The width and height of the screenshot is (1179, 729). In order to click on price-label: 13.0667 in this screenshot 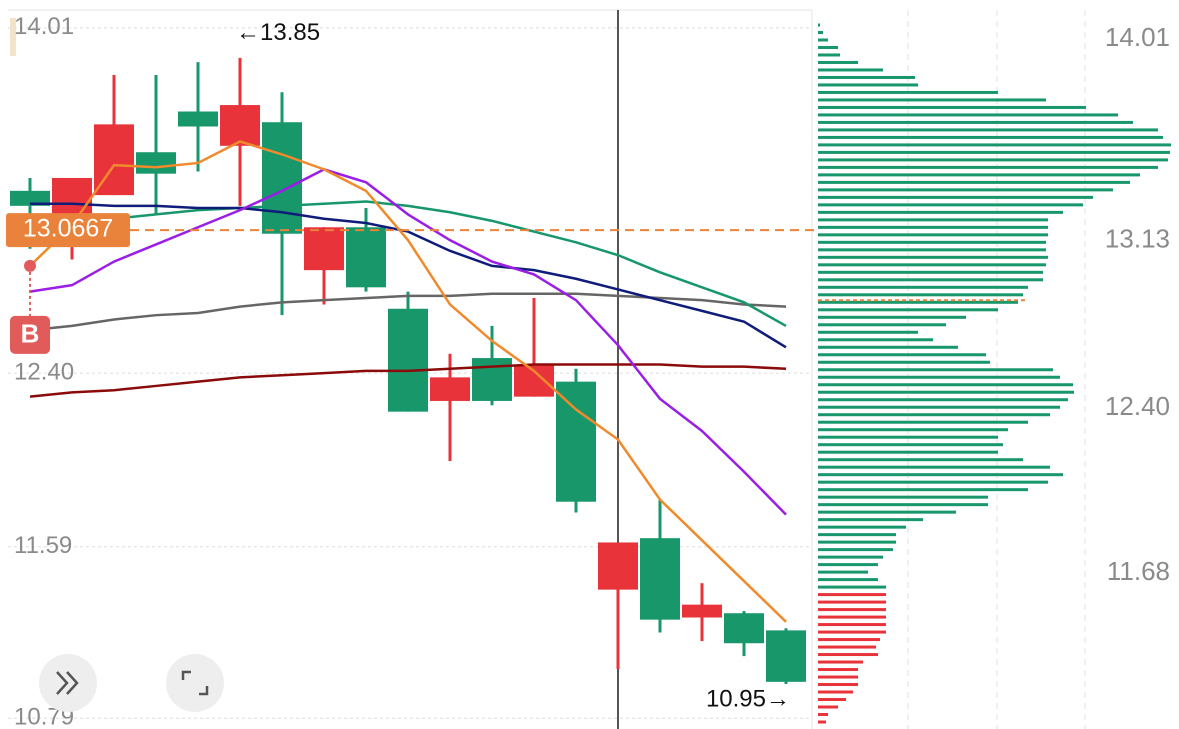, I will do `click(68, 229)`.